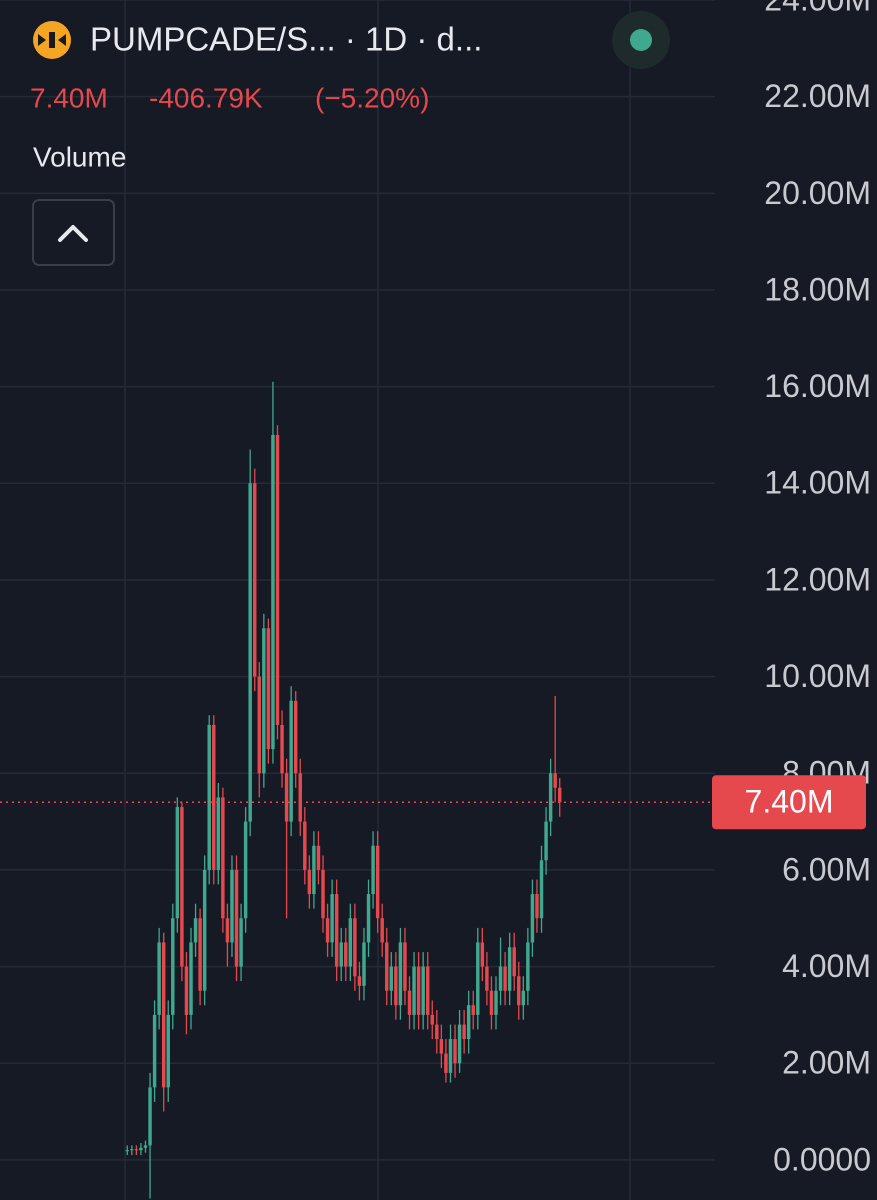  I want to click on price-change: -406.79K, so click(206, 97).